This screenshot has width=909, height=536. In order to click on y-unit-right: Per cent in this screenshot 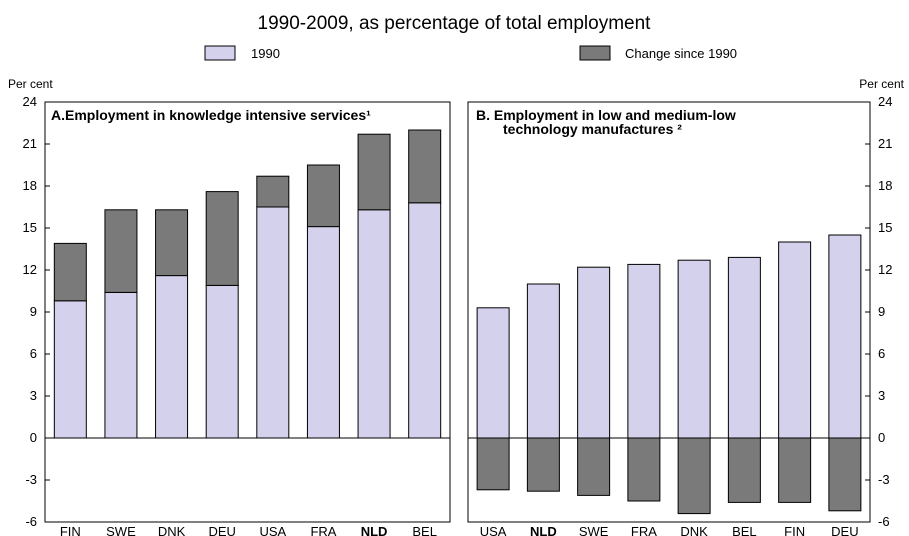, I will do `click(881, 84)`.